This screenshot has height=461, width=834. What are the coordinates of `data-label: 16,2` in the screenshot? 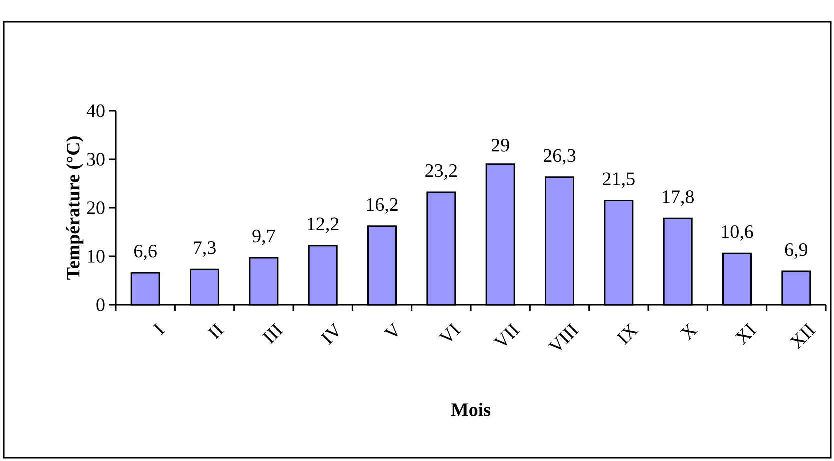 It's located at (382, 206).